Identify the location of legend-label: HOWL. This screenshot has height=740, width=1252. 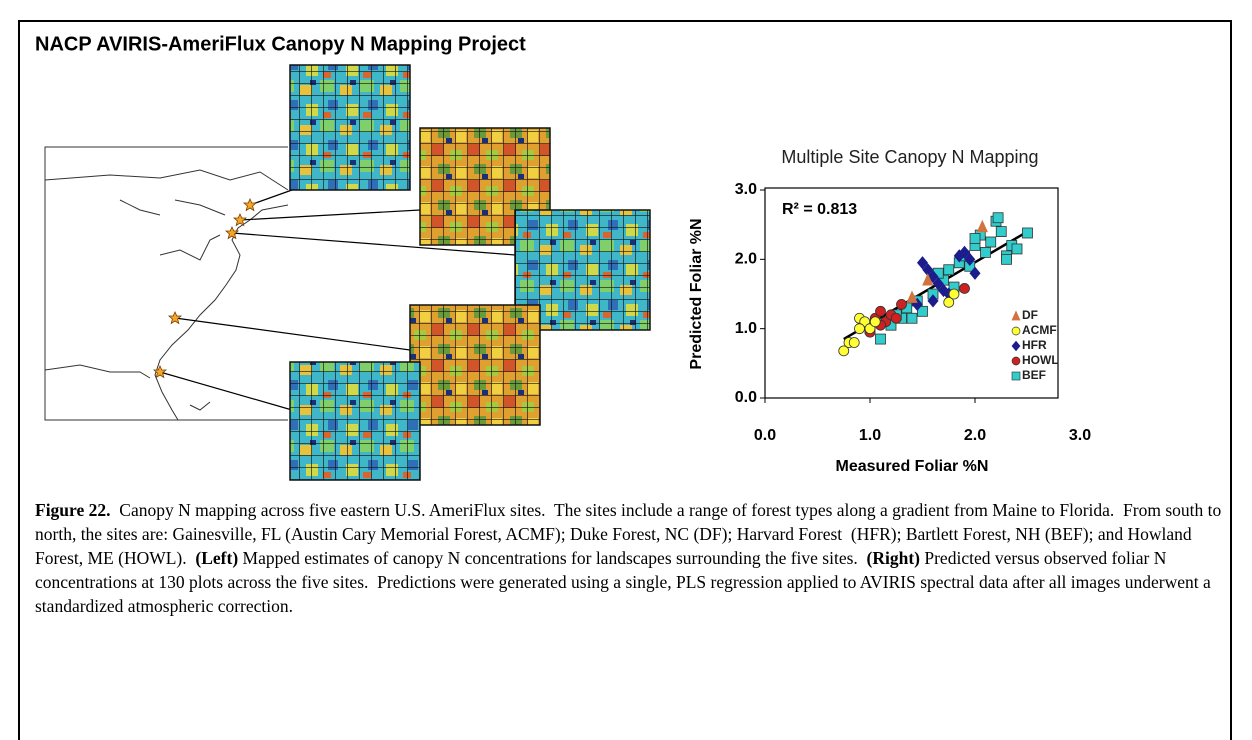
(1040, 360).